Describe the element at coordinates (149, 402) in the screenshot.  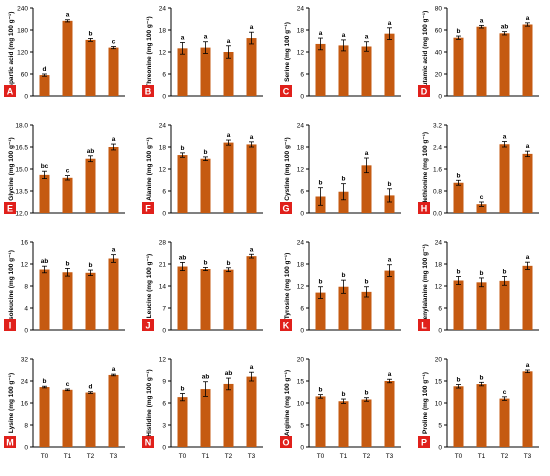
I see `y-axis-label: Histidine (mg 100 g⁻¹)` at that location.